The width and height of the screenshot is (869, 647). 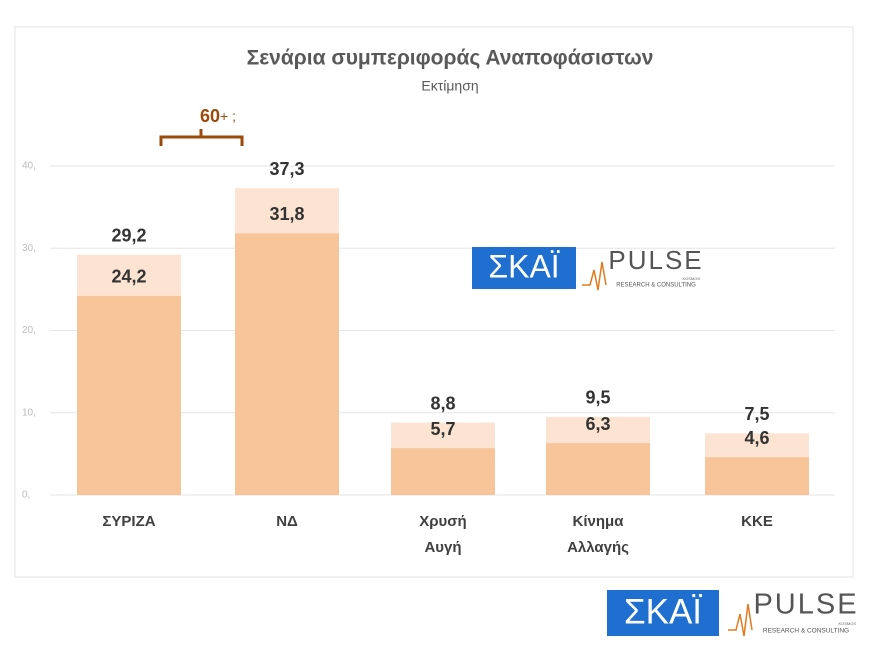 What do you see at coordinates (287, 521) in the screenshot?
I see `x-tick-label: ΝΔ` at bounding box center [287, 521].